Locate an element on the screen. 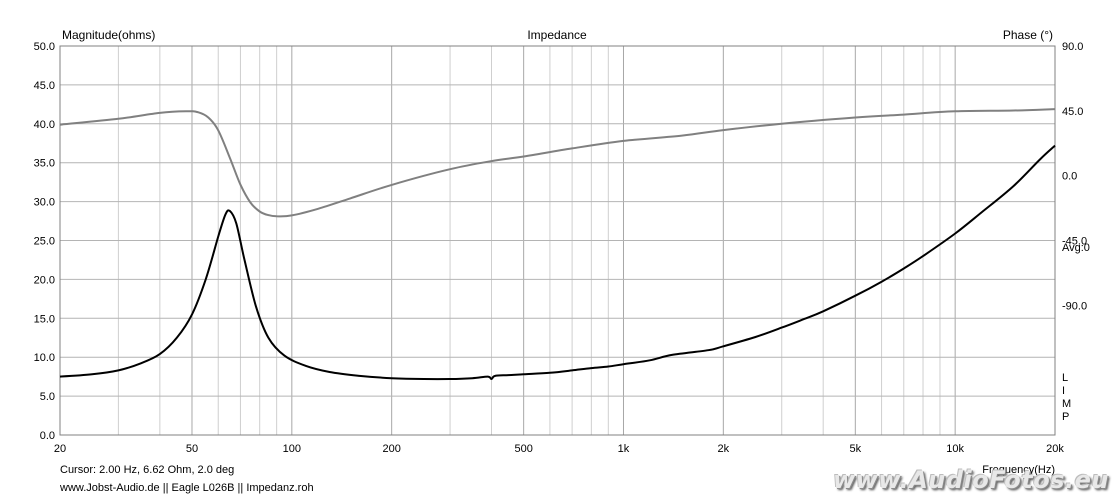 This screenshot has width=1115, height=498. x-tick-label: 20 is located at coordinates (60, 449).